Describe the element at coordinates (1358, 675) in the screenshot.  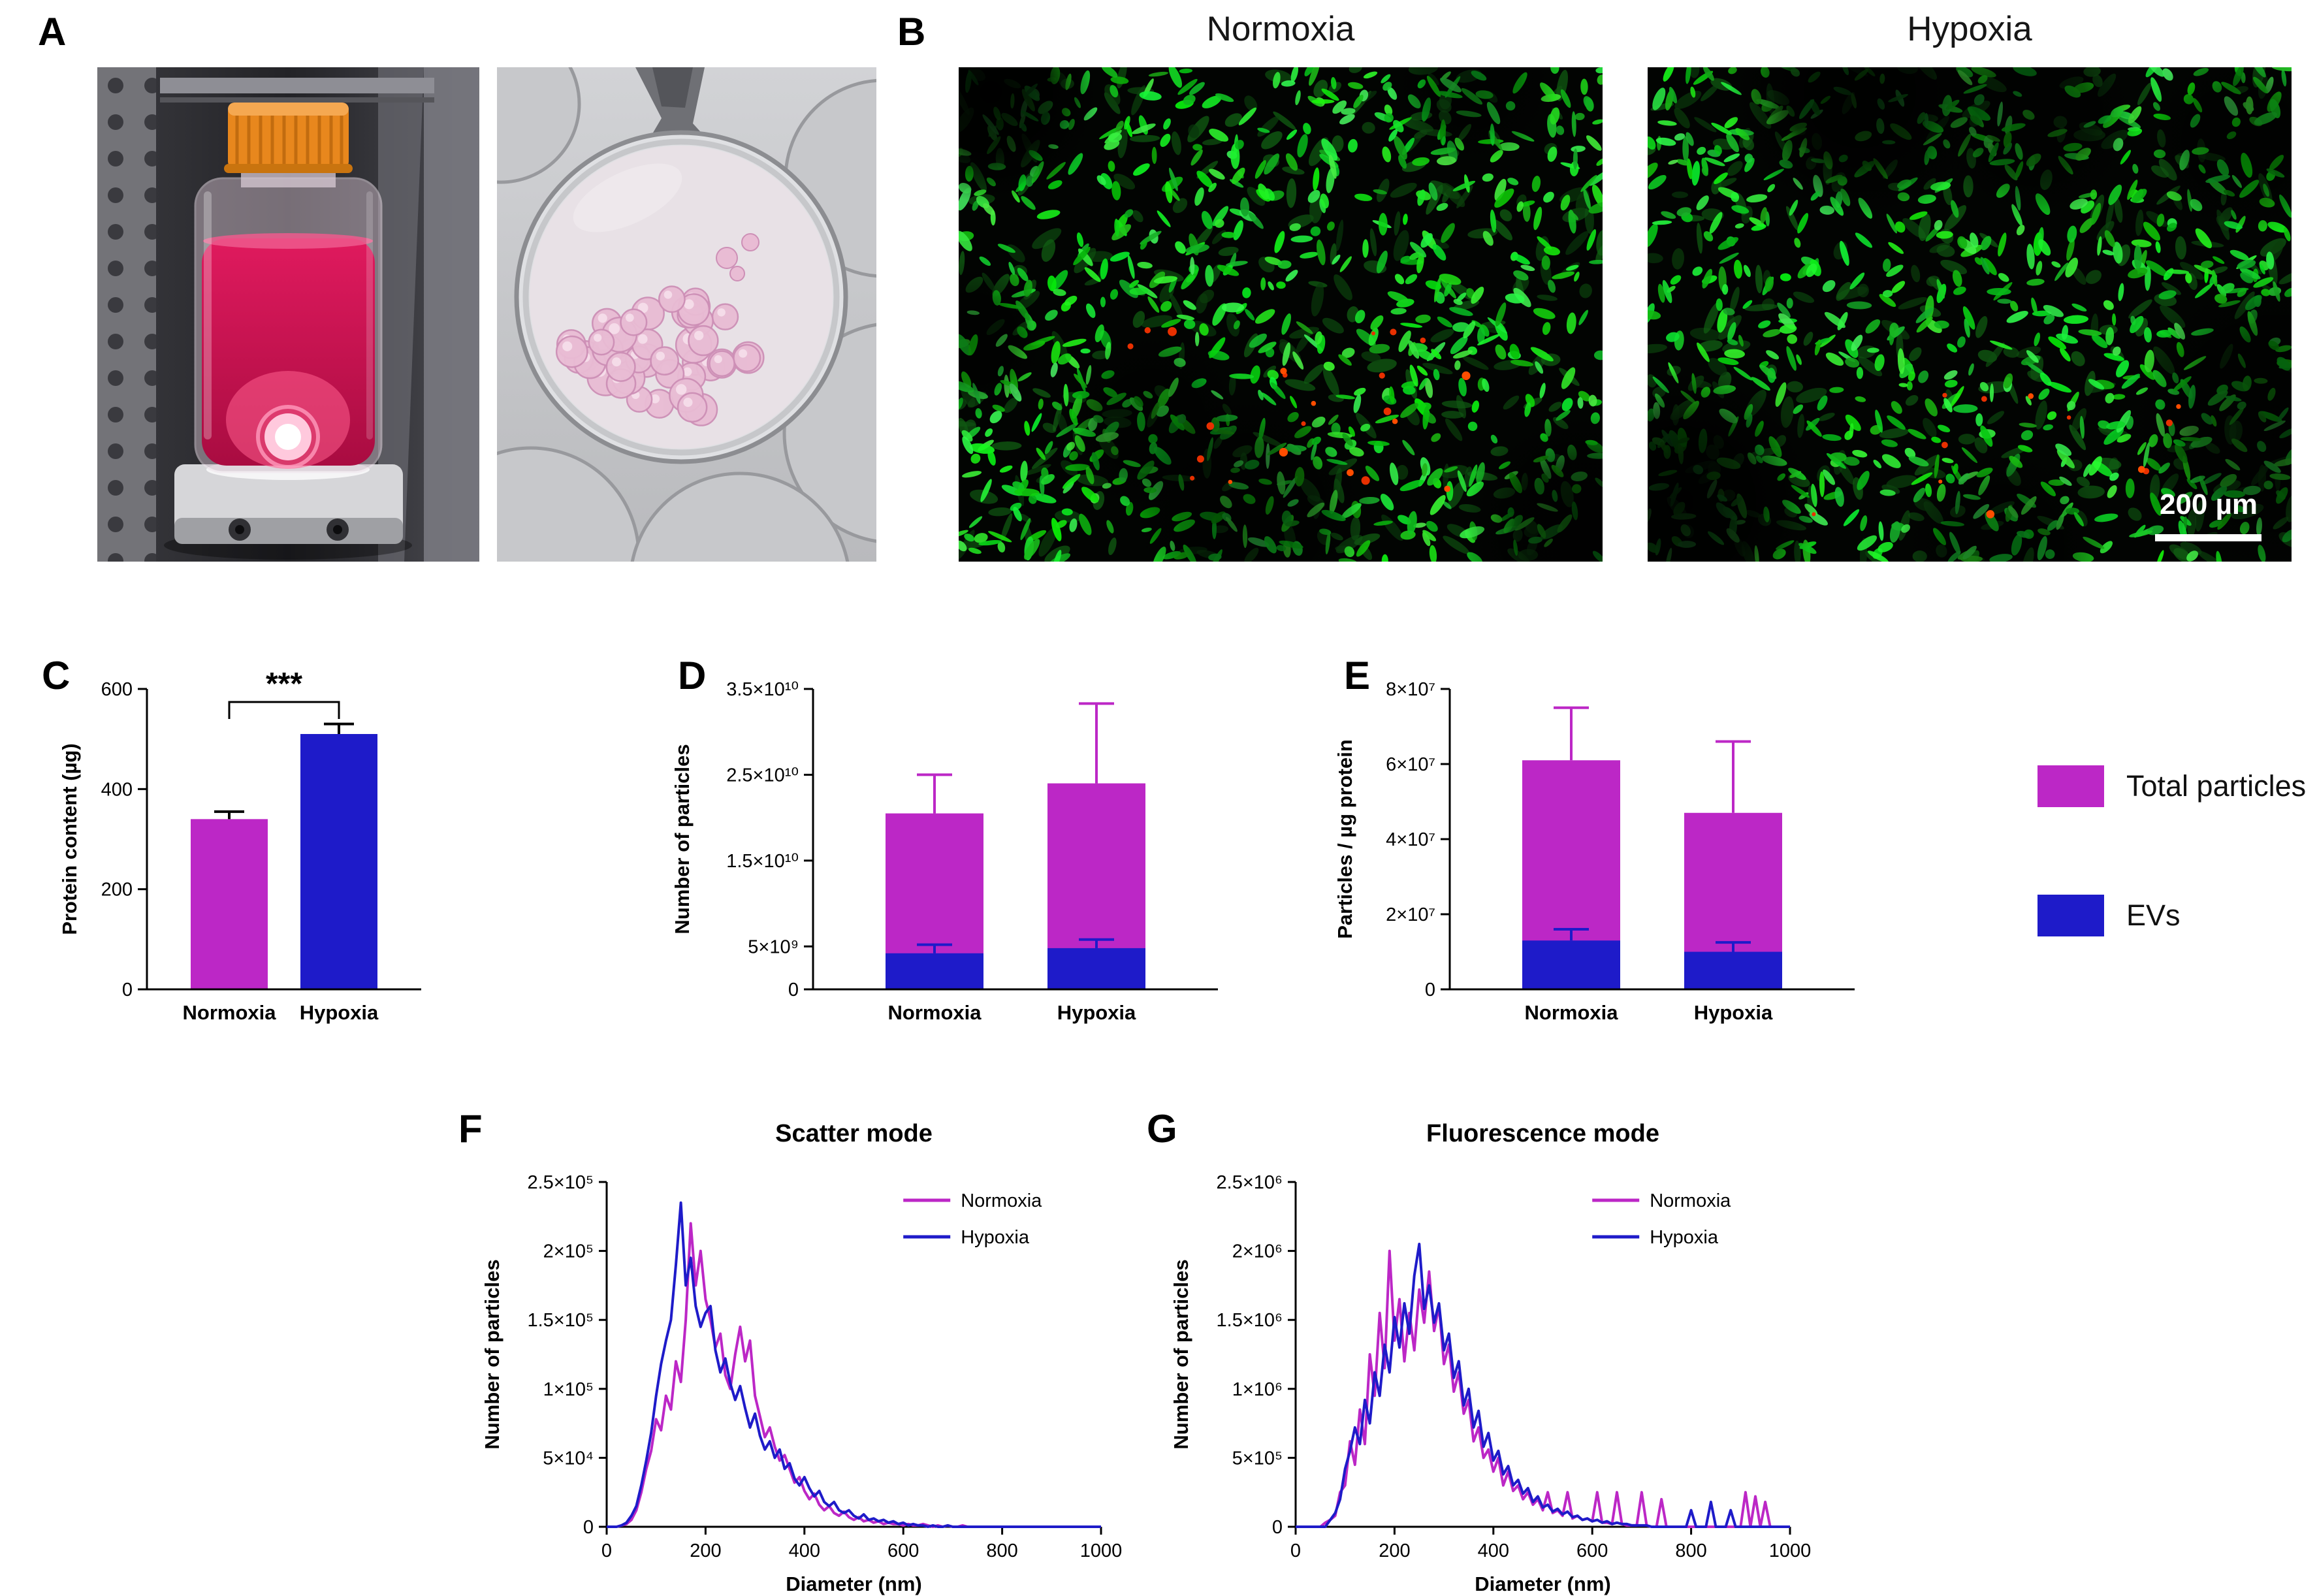
I see `panel-e-label: E` at that location.